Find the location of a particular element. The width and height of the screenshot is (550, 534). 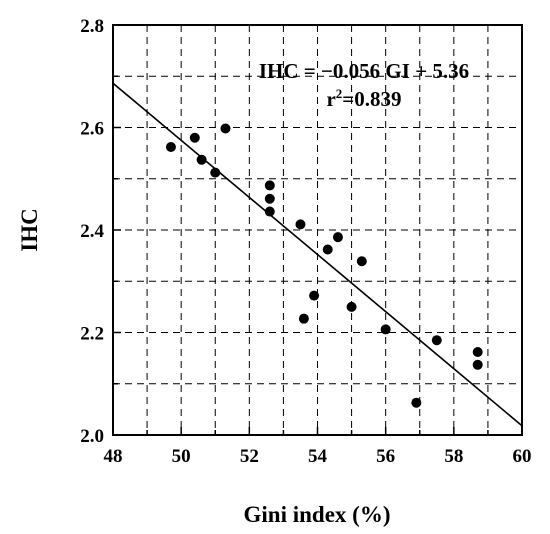

y-tick-label: 2.6 is located at coordinates (92, 129).